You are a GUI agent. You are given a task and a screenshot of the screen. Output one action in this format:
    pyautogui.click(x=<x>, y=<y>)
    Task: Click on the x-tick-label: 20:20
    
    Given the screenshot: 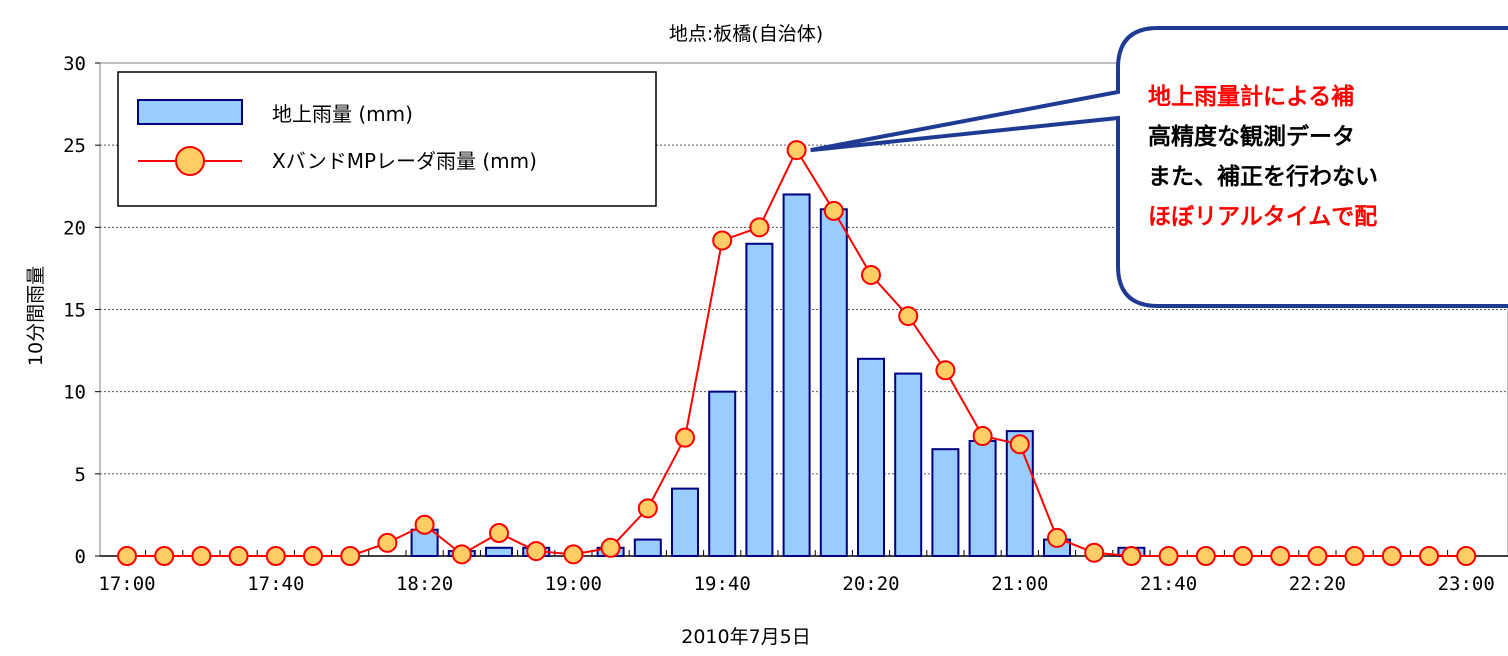 What is the action you would take?
    pyautogui.click(x=870, y=584)
    